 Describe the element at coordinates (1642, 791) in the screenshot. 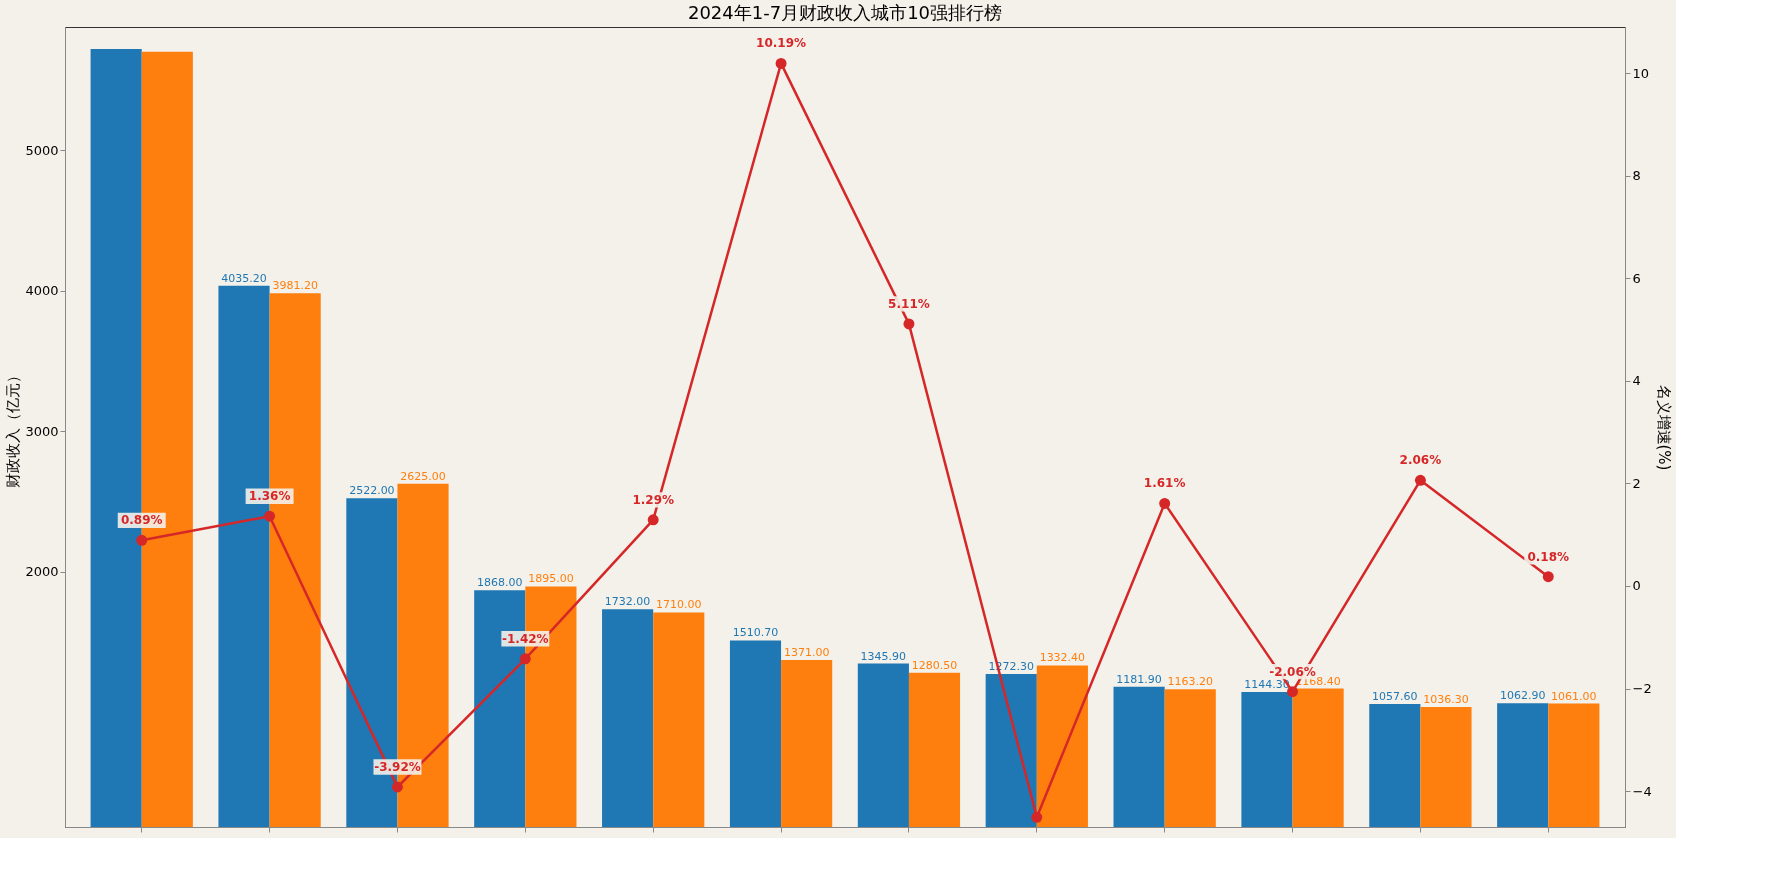

I see `y2-tick-label: −4` at that location.